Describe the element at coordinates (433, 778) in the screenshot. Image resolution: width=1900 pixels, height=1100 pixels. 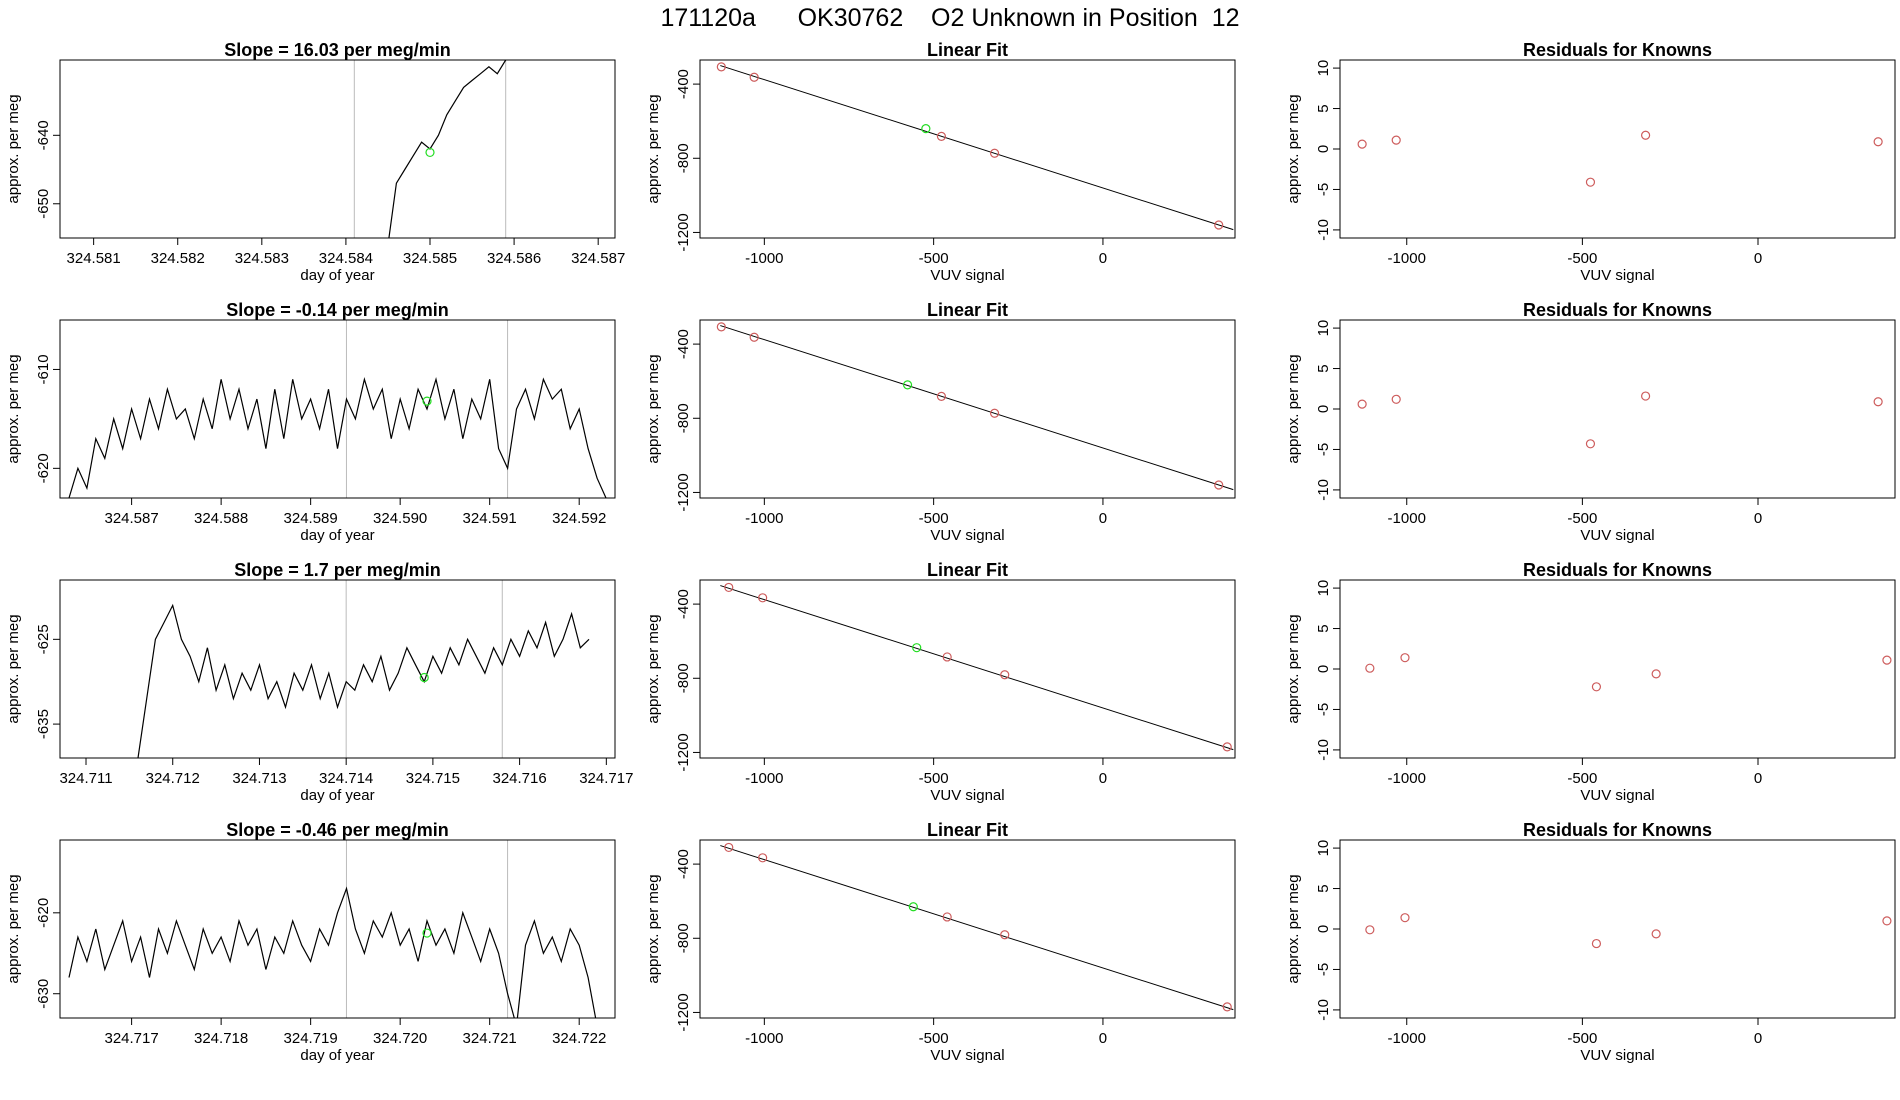
I see `x-tick-label: 324.715` at that location.